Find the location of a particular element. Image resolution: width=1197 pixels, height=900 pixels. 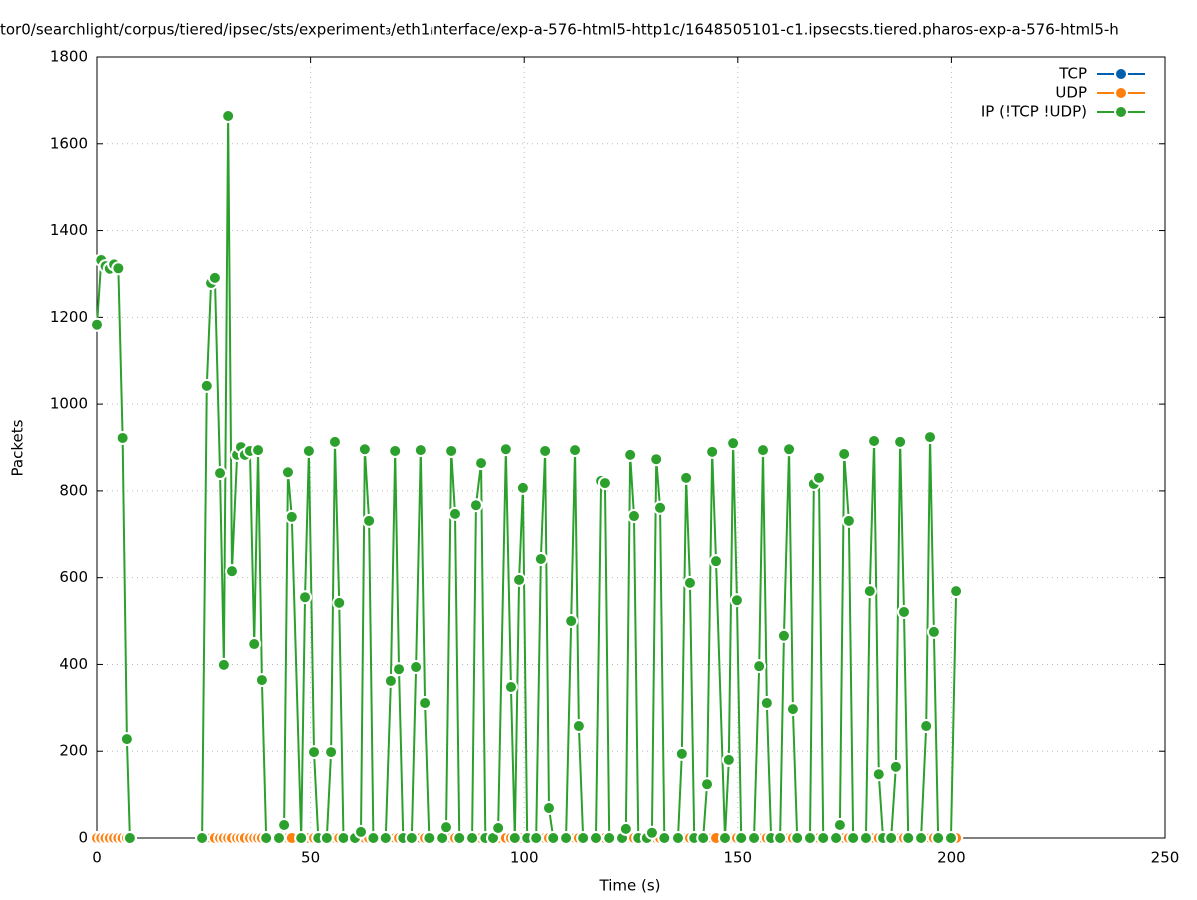

y-tick-label: 0 is located at coordinates (83, 838).